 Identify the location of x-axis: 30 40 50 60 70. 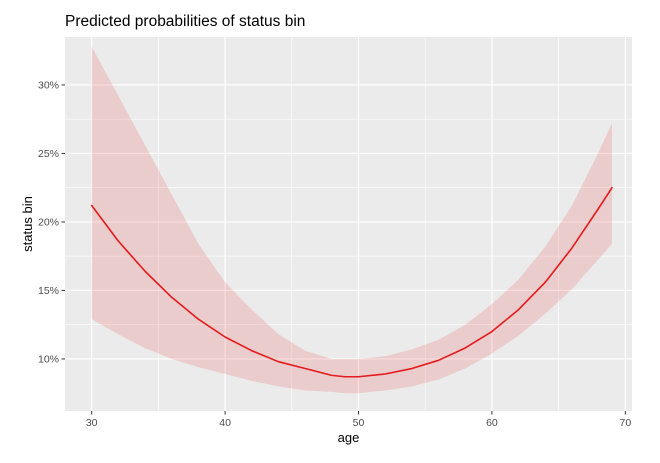
(358, 420).